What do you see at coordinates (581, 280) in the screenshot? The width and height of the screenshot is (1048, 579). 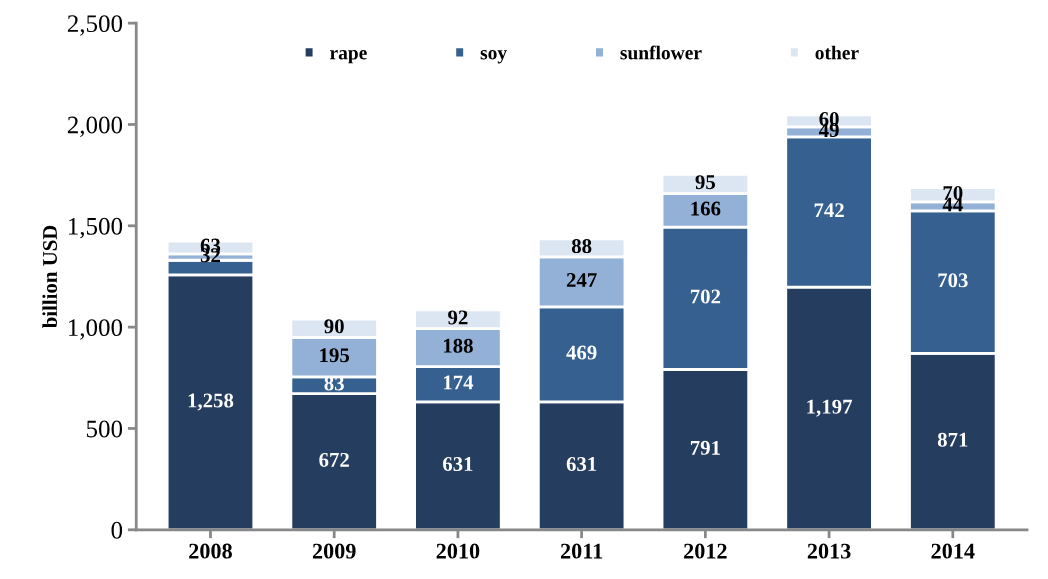 I see `data-label: 247` at bounding box center [581, 280].